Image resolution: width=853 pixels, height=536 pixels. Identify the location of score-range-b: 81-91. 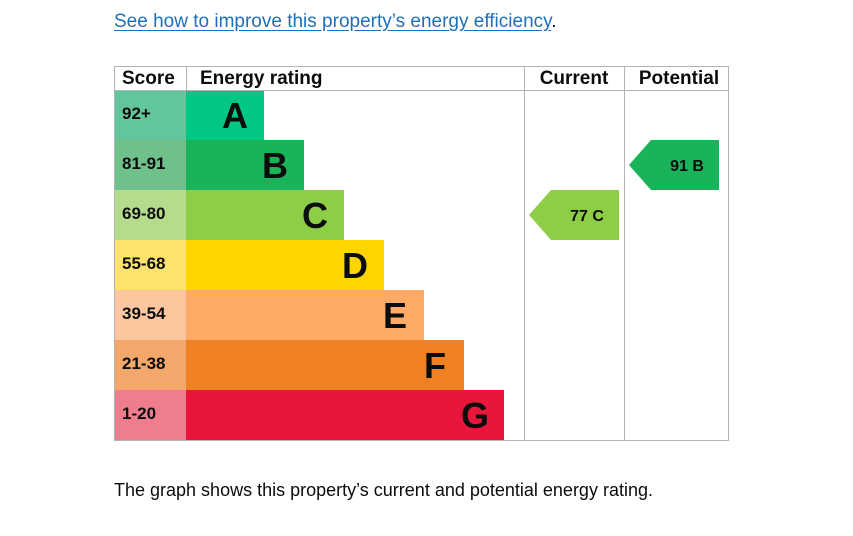
(143, 163).